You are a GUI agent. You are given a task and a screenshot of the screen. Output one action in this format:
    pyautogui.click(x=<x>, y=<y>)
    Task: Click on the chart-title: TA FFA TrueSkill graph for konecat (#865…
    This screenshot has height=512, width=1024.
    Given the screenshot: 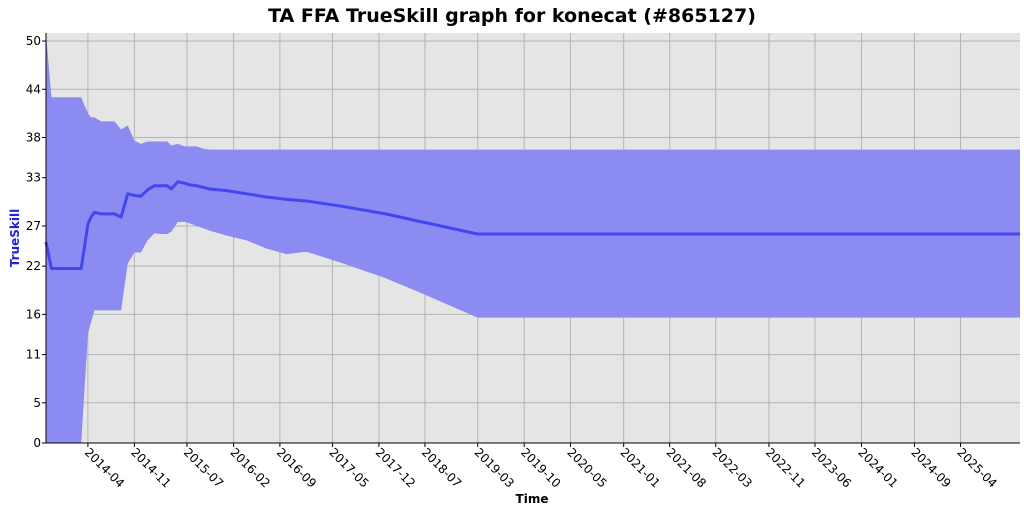 What is the action you would take?
    pyautogui.click(x=512, y=16)
    